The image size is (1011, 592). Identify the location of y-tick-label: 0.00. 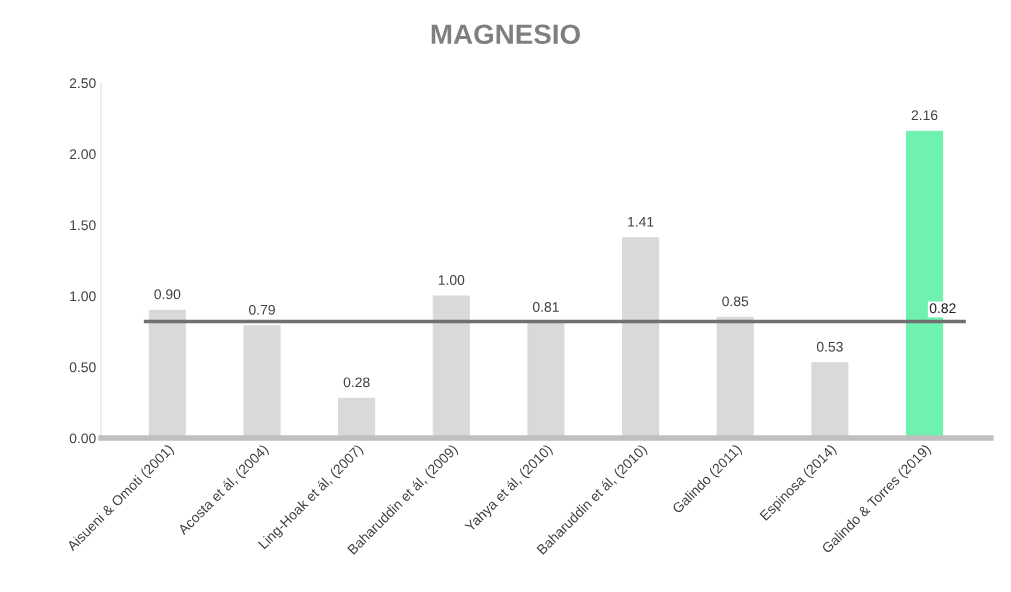
(82, 438).